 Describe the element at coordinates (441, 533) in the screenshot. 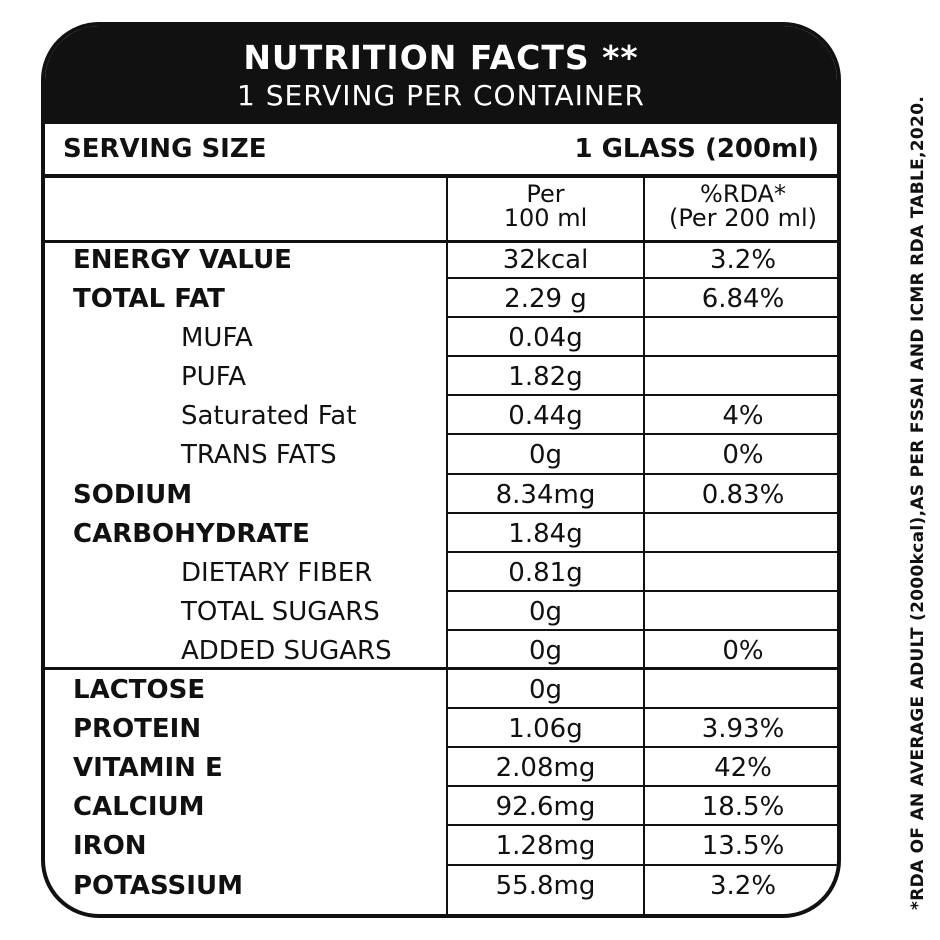

I see `nutrient-row: CARBOHYDRATE 1.84g` at that location.